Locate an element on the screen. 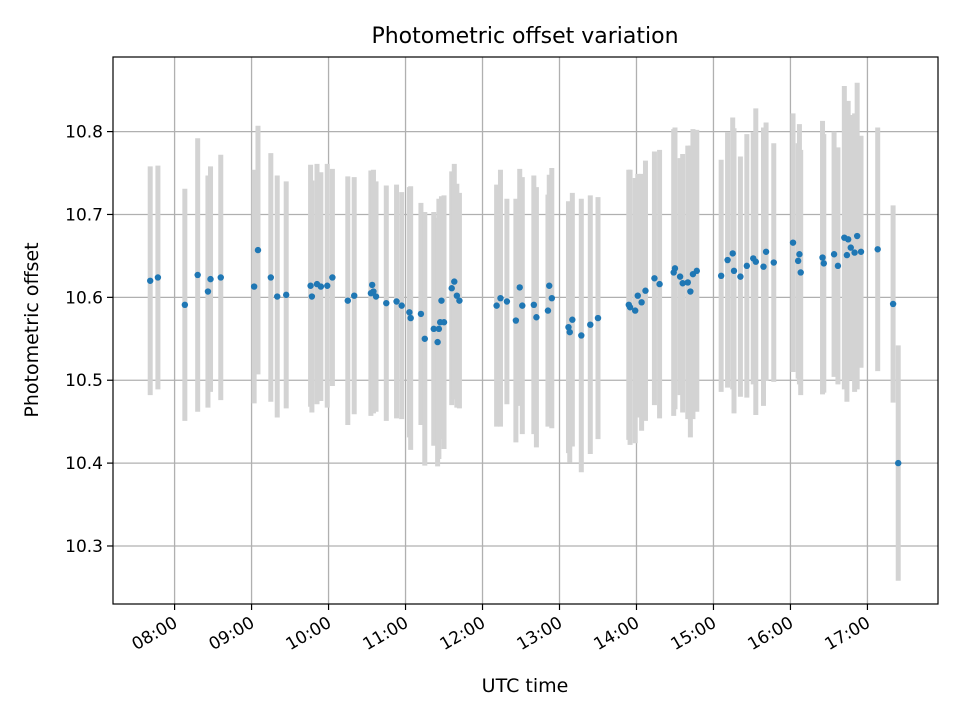 The height and width of the screenshot is (720, 960). y-tick-label: 10.3 is located at coordinates (84, 547).